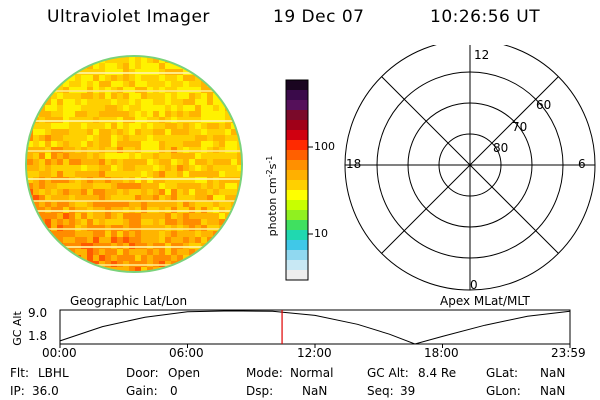  What do you see at coordinates (321, 233) in the screenshot?
I see `colorbar-label-10: 10` at bounding box center [321, 233].